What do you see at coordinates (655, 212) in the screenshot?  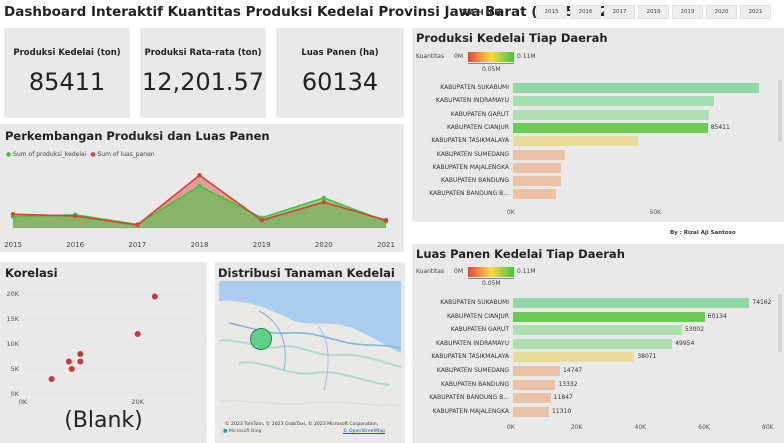 I see `x-tick-50K: 50K` at bounding box center [655, 212].